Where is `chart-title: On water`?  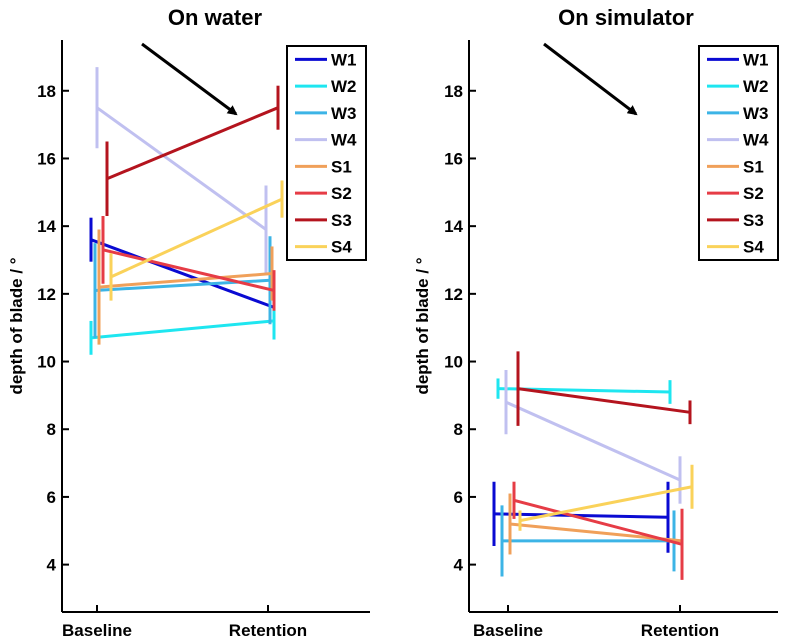 chart-title: On water is located at coordinates (215, 17).